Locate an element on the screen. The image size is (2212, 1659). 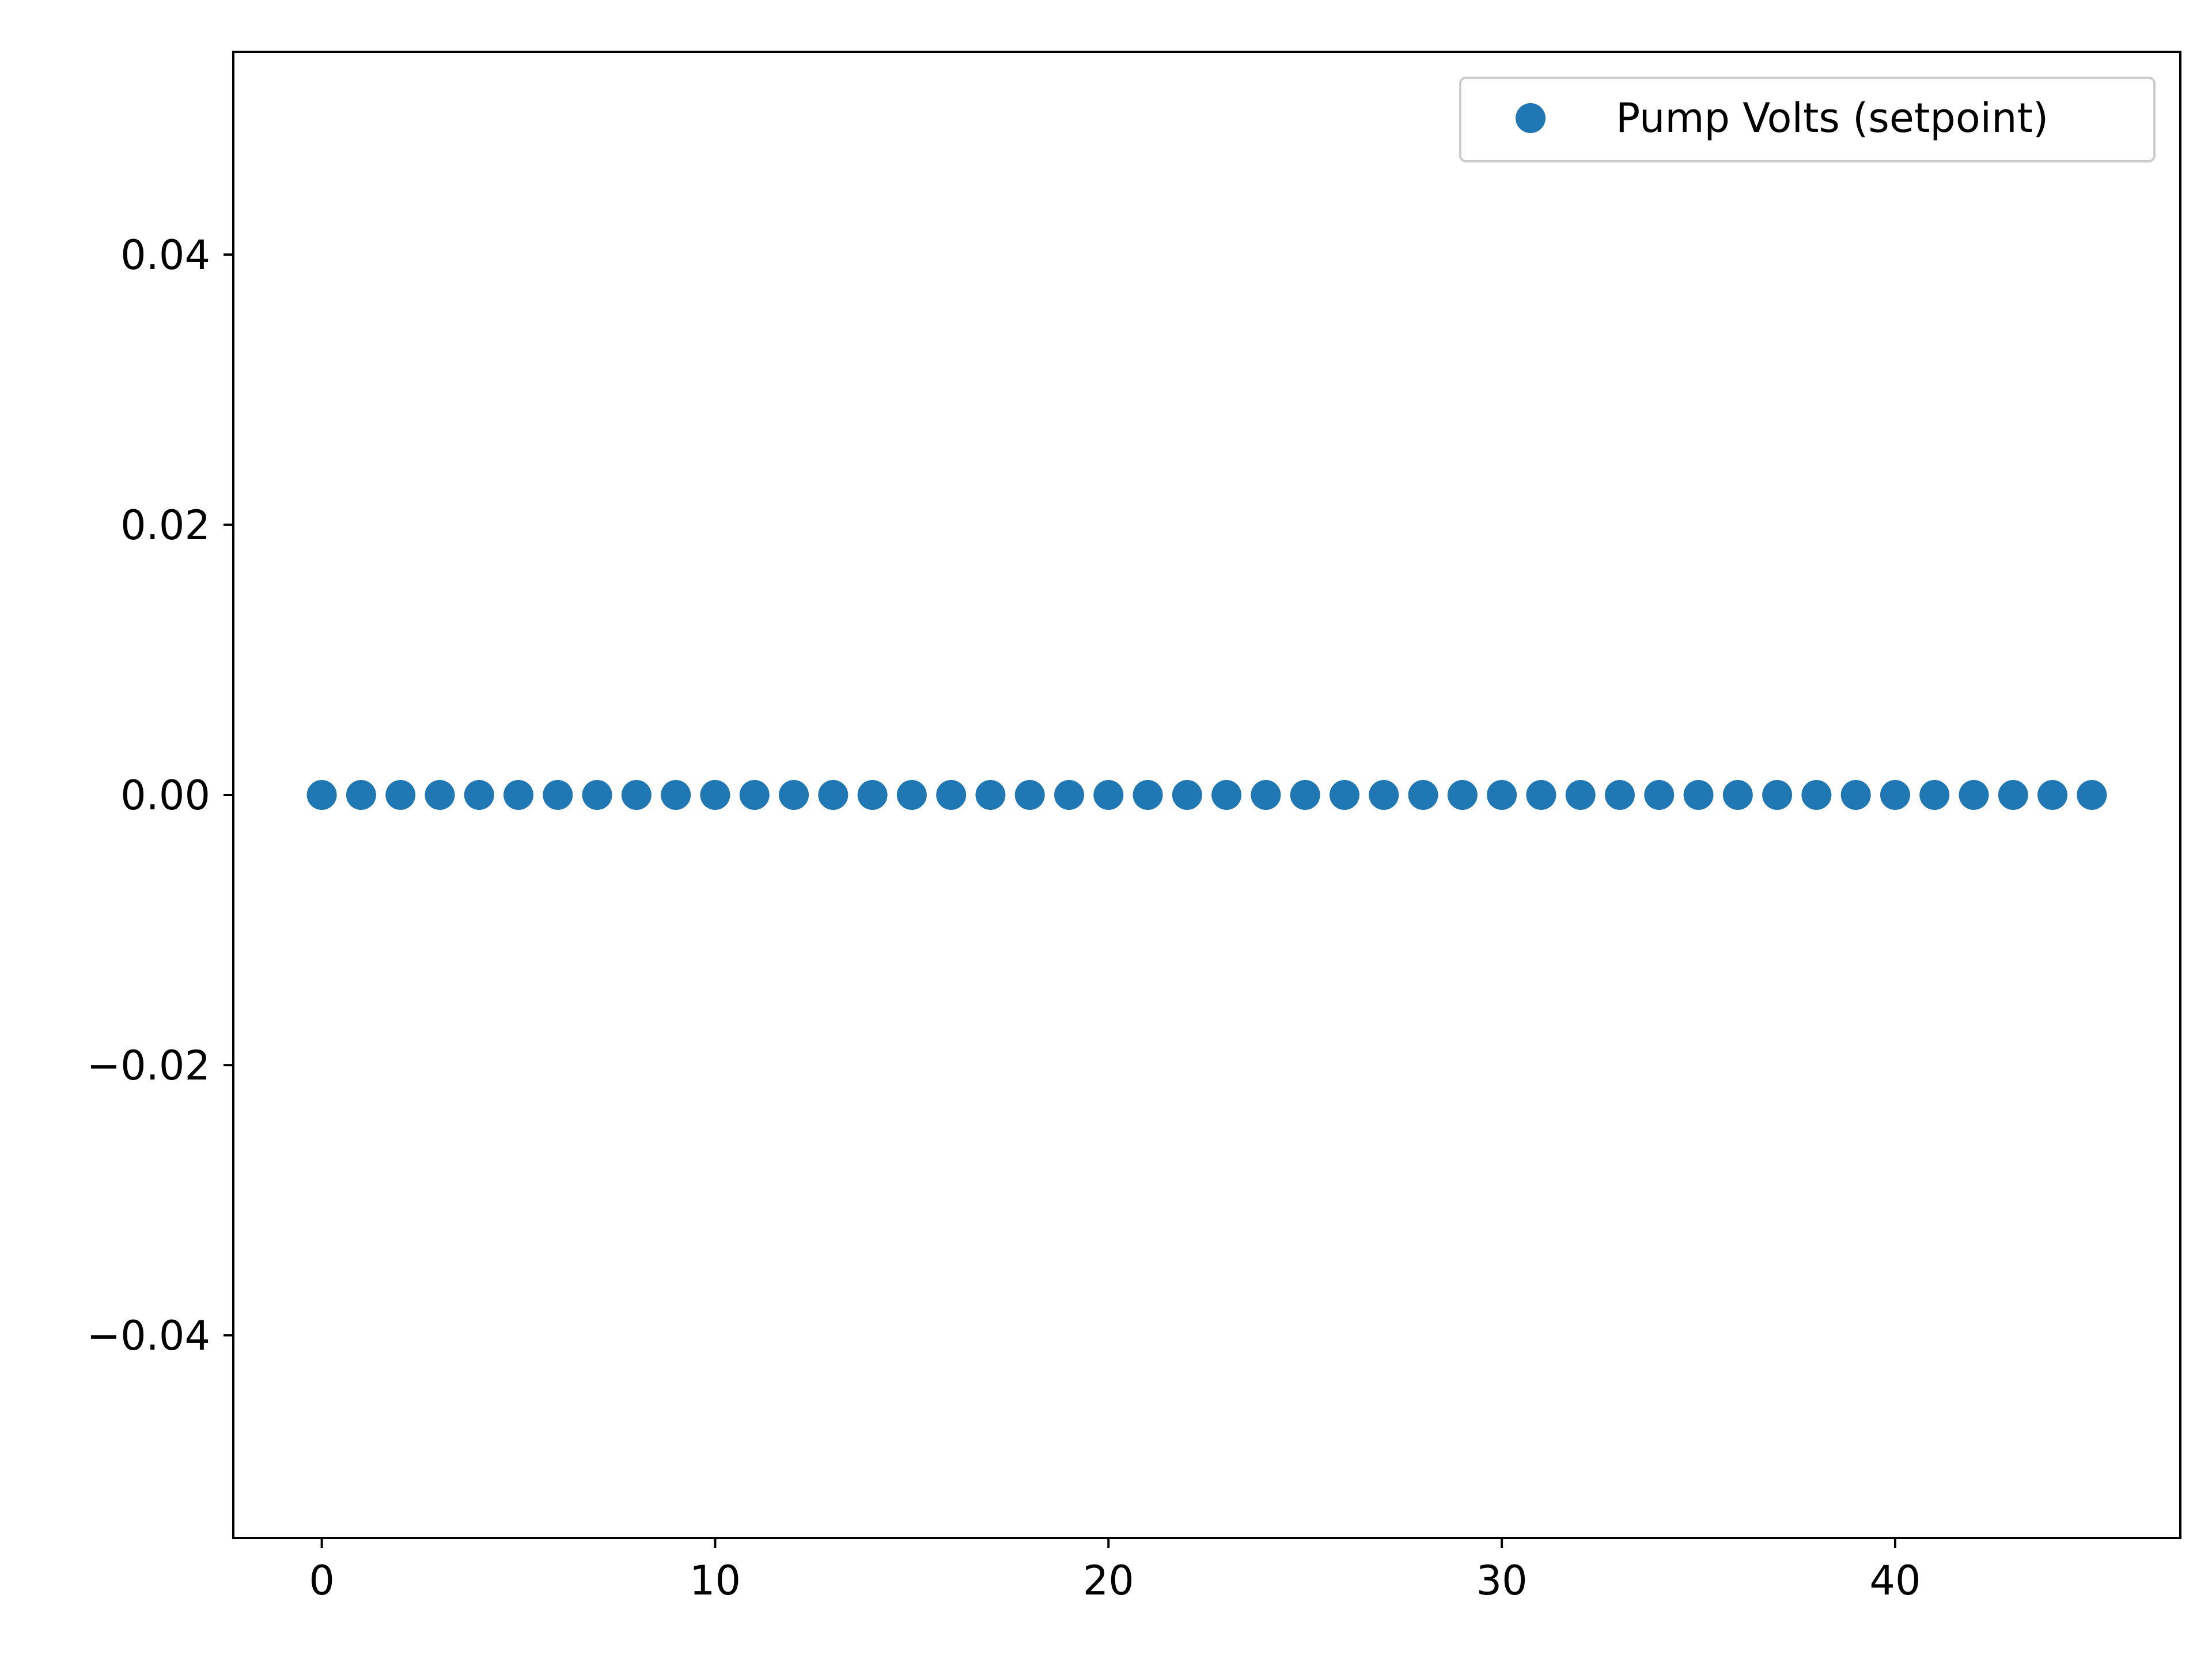
y-tick-label: −0.02 is located at coordinates (148, 1065).